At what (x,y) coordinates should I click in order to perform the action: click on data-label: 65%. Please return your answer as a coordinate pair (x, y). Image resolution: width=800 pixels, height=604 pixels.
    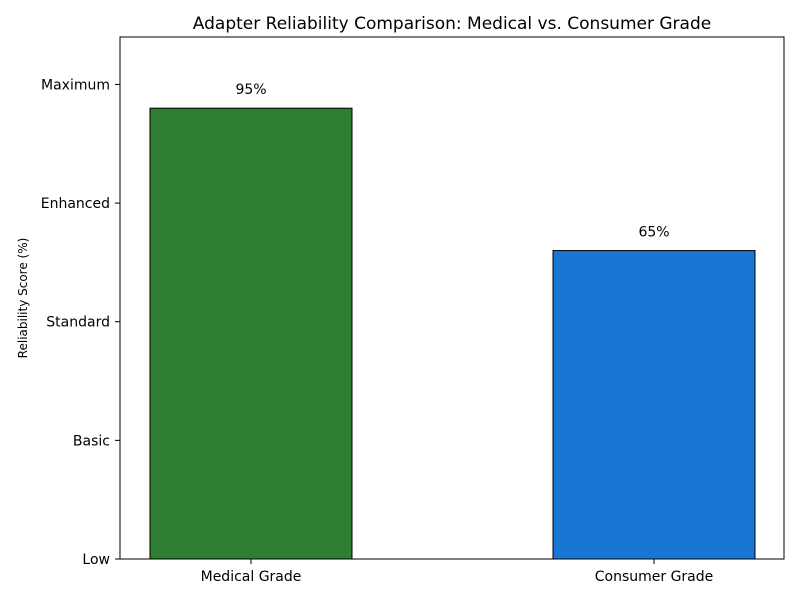
    Looking at the image, I should click on (653, 233).